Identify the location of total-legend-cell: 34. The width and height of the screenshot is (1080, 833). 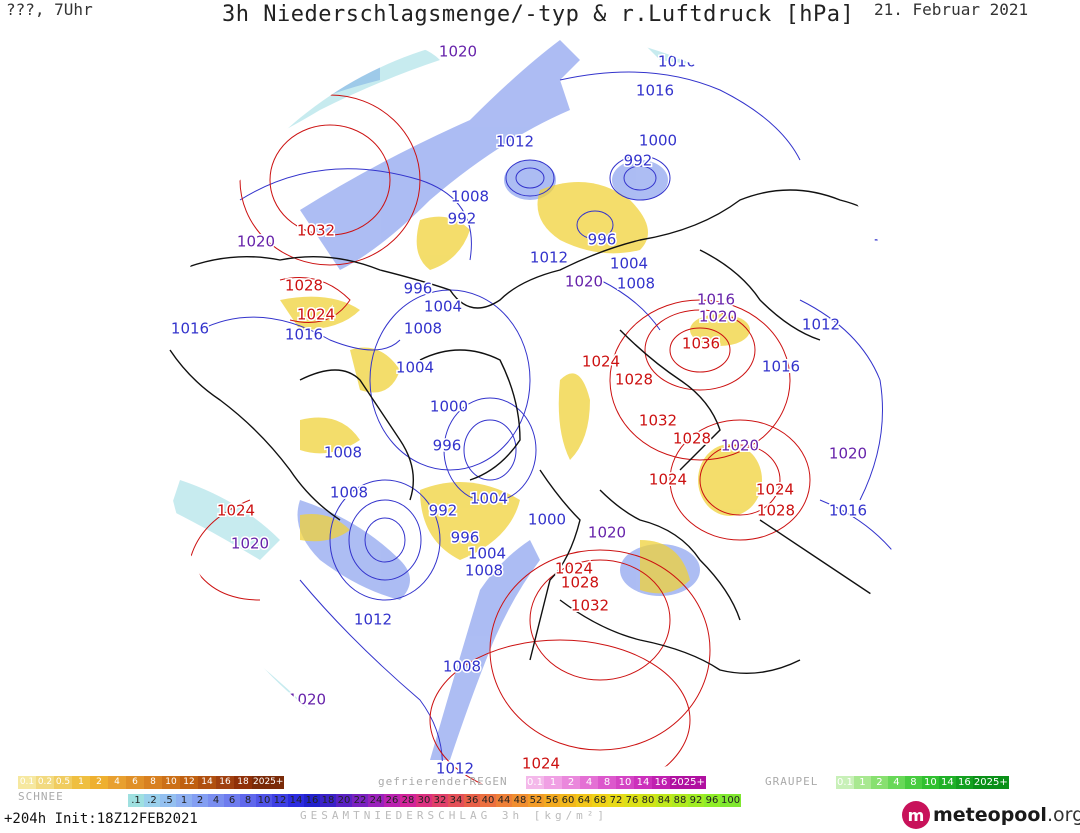
(456, 800).